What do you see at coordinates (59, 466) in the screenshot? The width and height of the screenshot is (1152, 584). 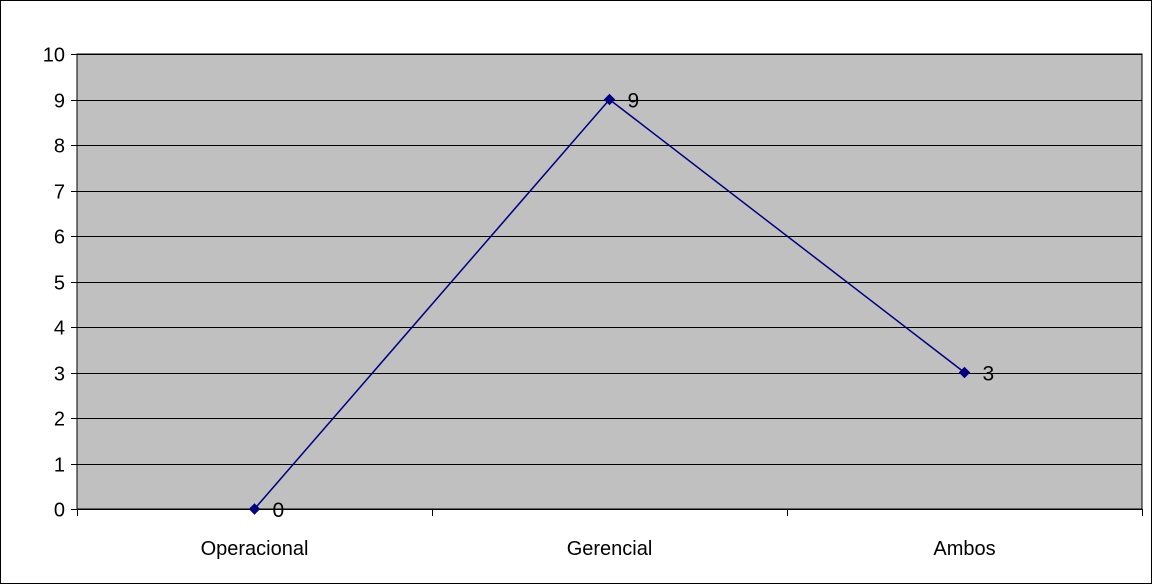 I see `y-tick-label-1: 1` at bounding box center [59, 466].